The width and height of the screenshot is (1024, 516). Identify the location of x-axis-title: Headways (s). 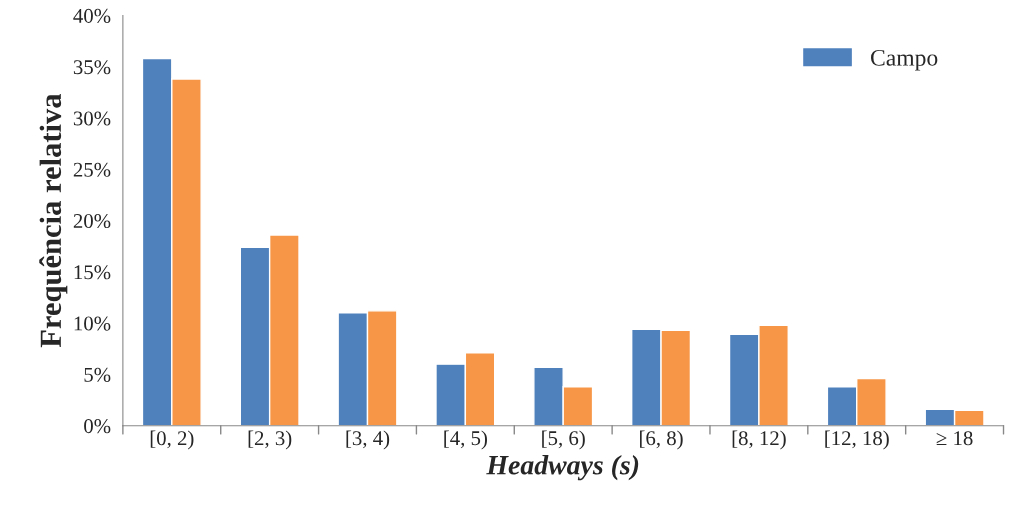
(562, 468).